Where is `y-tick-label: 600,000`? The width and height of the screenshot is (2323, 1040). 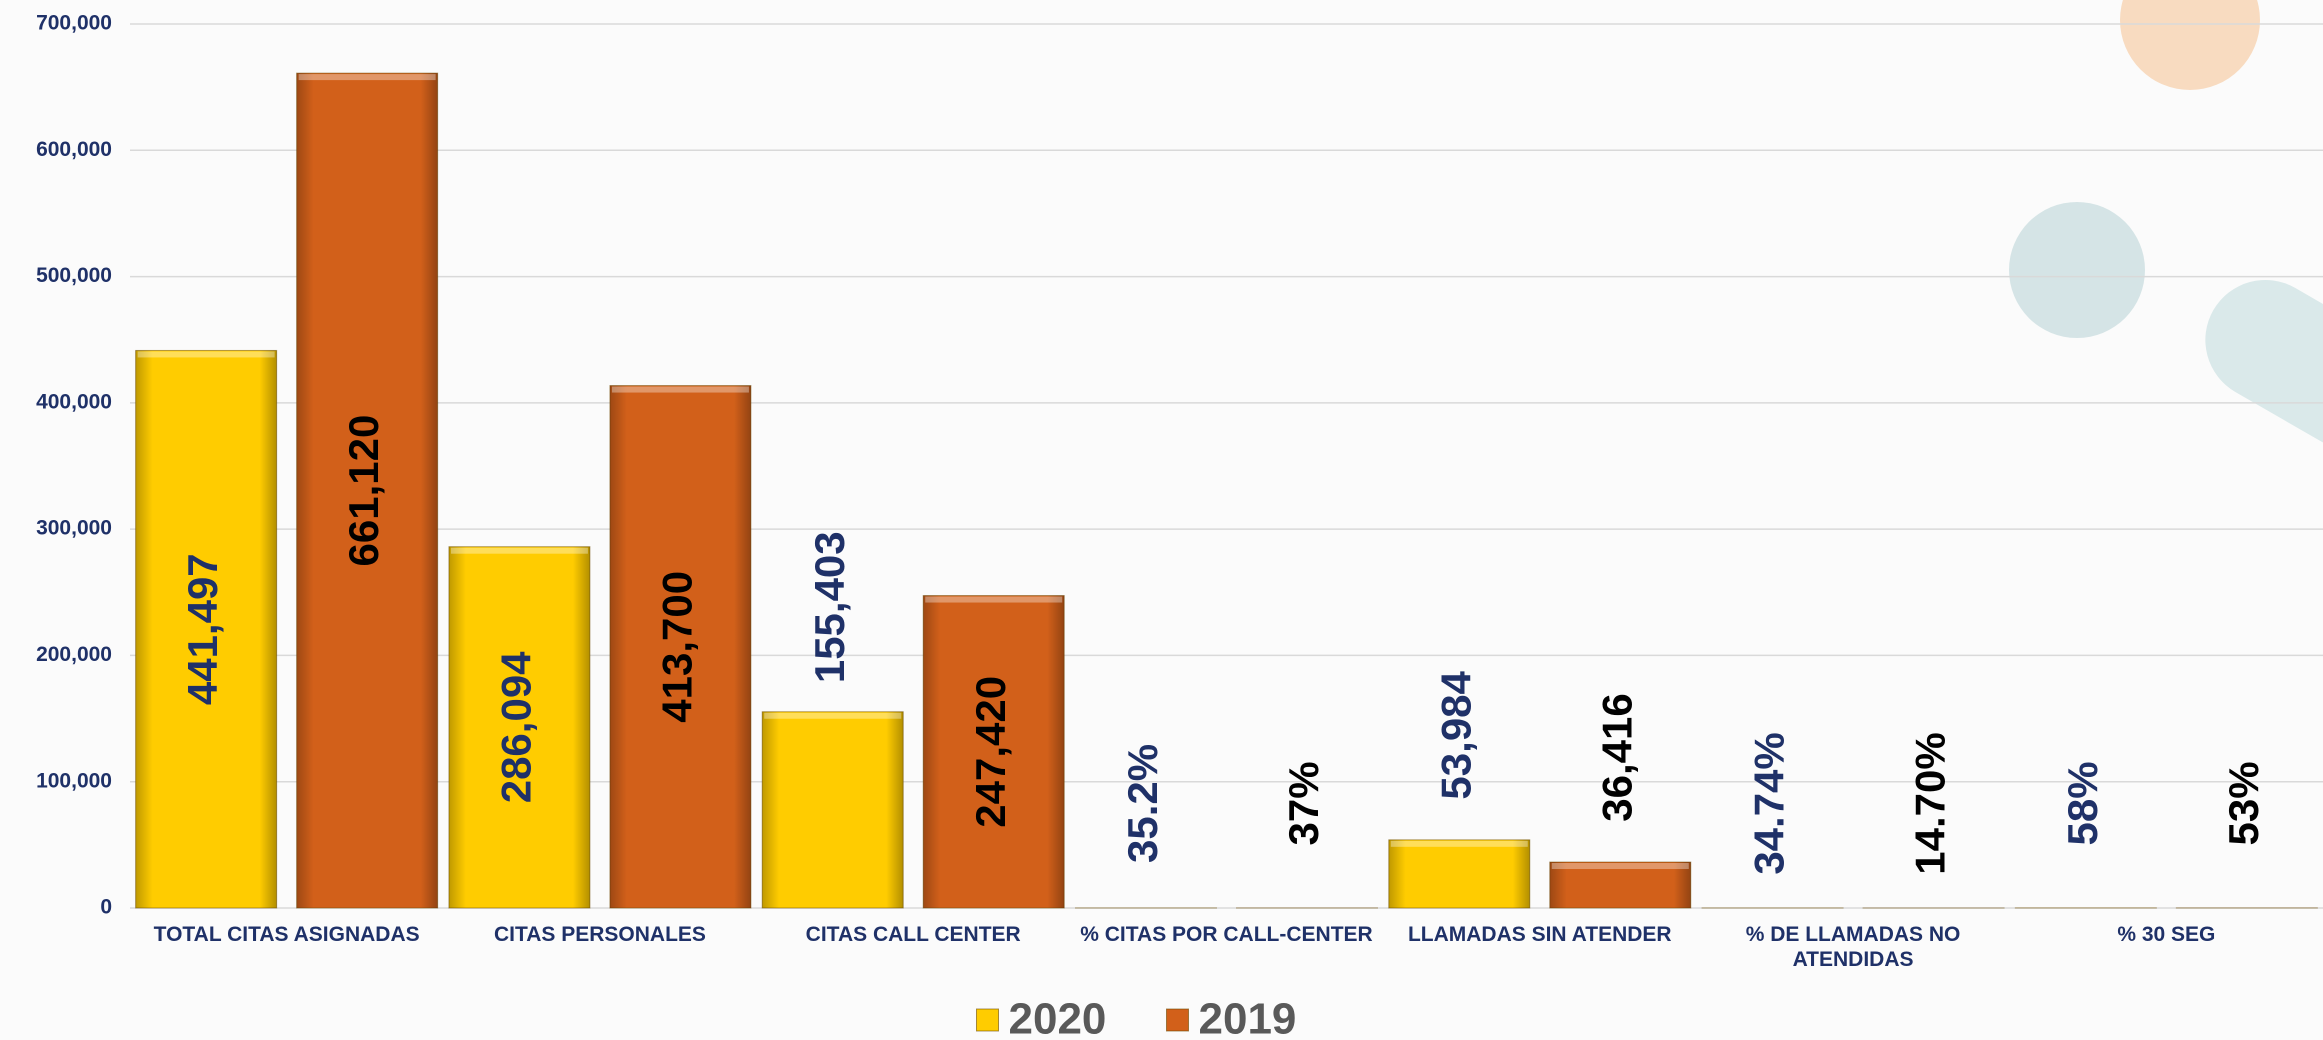 y-tick-label: 600,000 is located at coordinates (74, 149).